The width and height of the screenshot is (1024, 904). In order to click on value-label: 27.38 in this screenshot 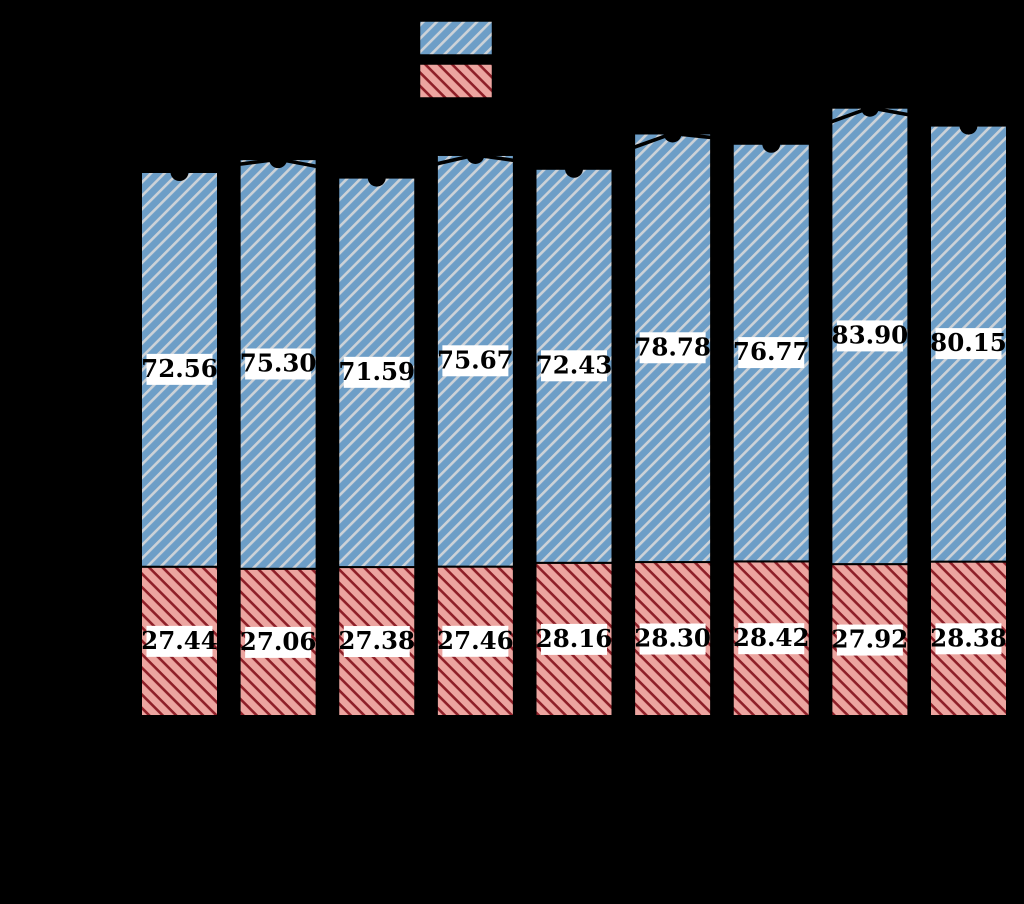, I will do `click(376, 640)`.